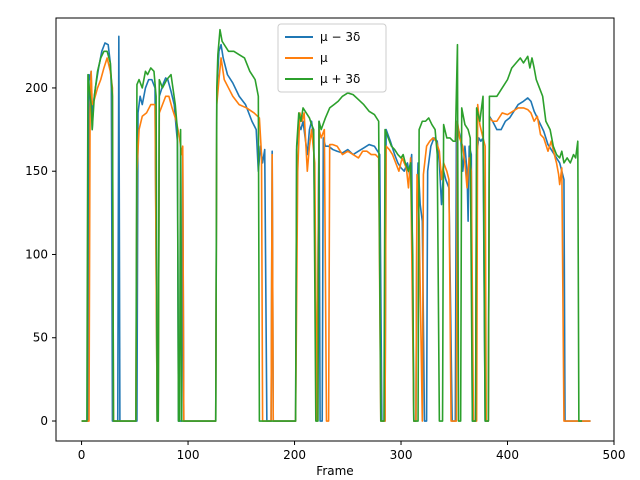 This screenshot has width=640, height=480. Describe the element at coordinates (340, 79) in the screenshot. I see `legend-label-series-3: μ + 3δ` at that location.